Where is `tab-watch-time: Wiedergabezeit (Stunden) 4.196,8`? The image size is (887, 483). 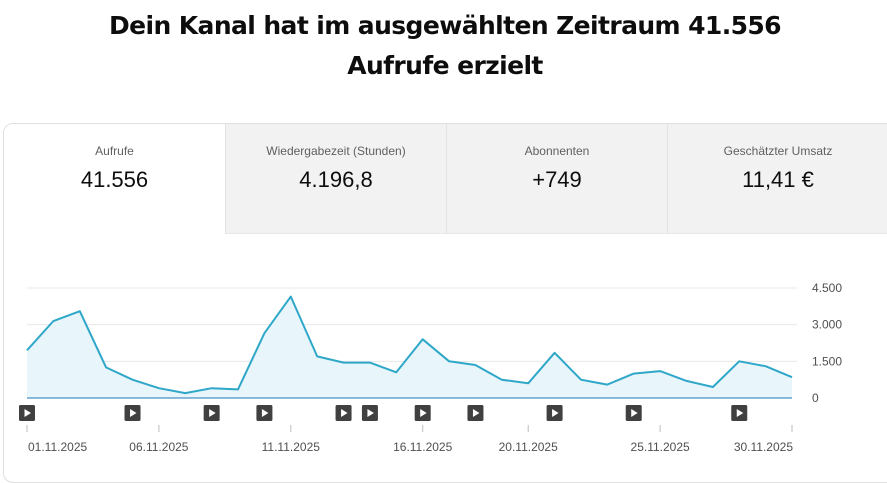 tab-watch-time: Wiedergabezeit (Stunden) 4.196,8 is located at coordinates (335, 179).